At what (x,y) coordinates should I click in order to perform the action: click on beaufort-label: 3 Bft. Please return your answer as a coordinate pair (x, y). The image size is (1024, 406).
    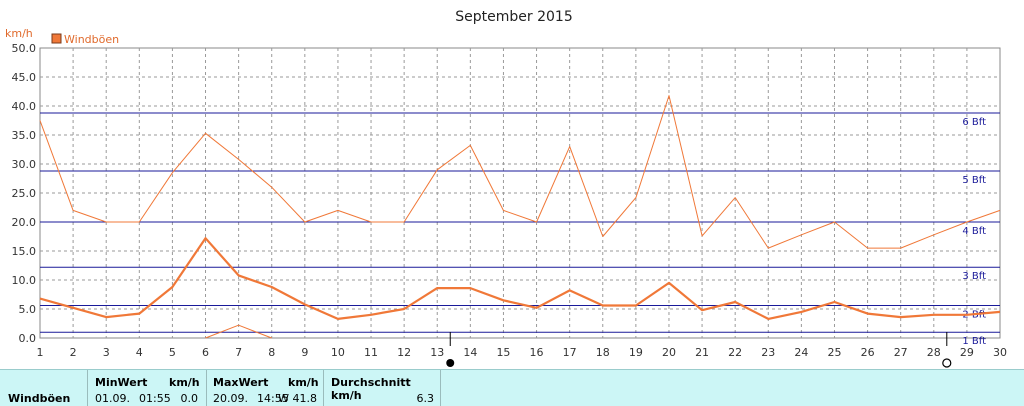
    Looking at the image, I should click on (974, 276).